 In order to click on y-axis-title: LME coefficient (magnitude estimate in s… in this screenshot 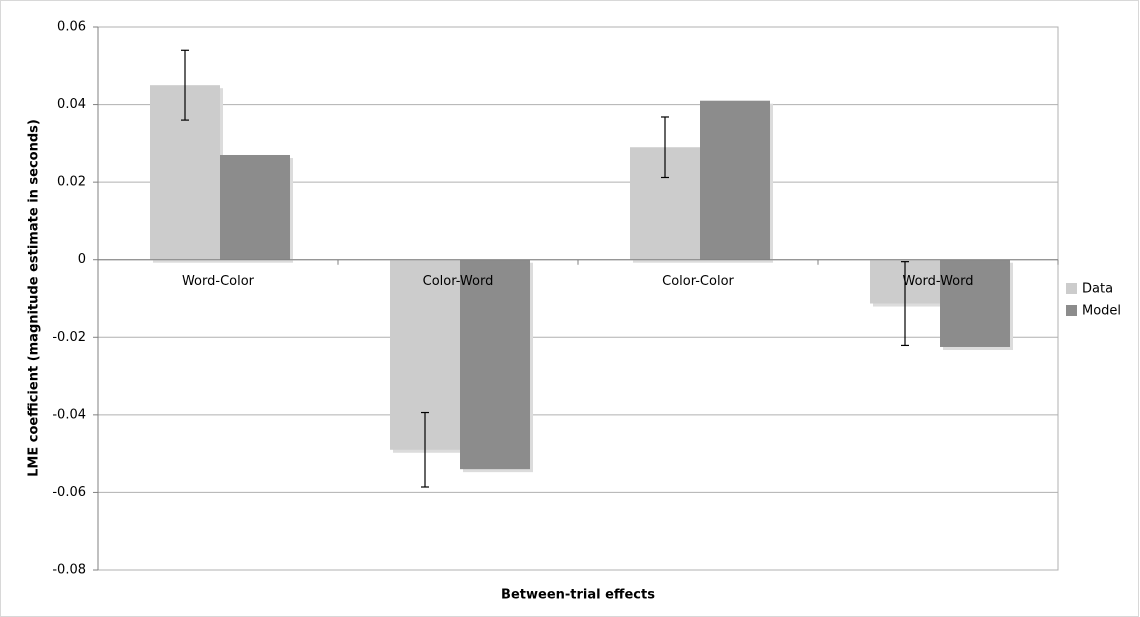, I will do `click(34, 298)`.